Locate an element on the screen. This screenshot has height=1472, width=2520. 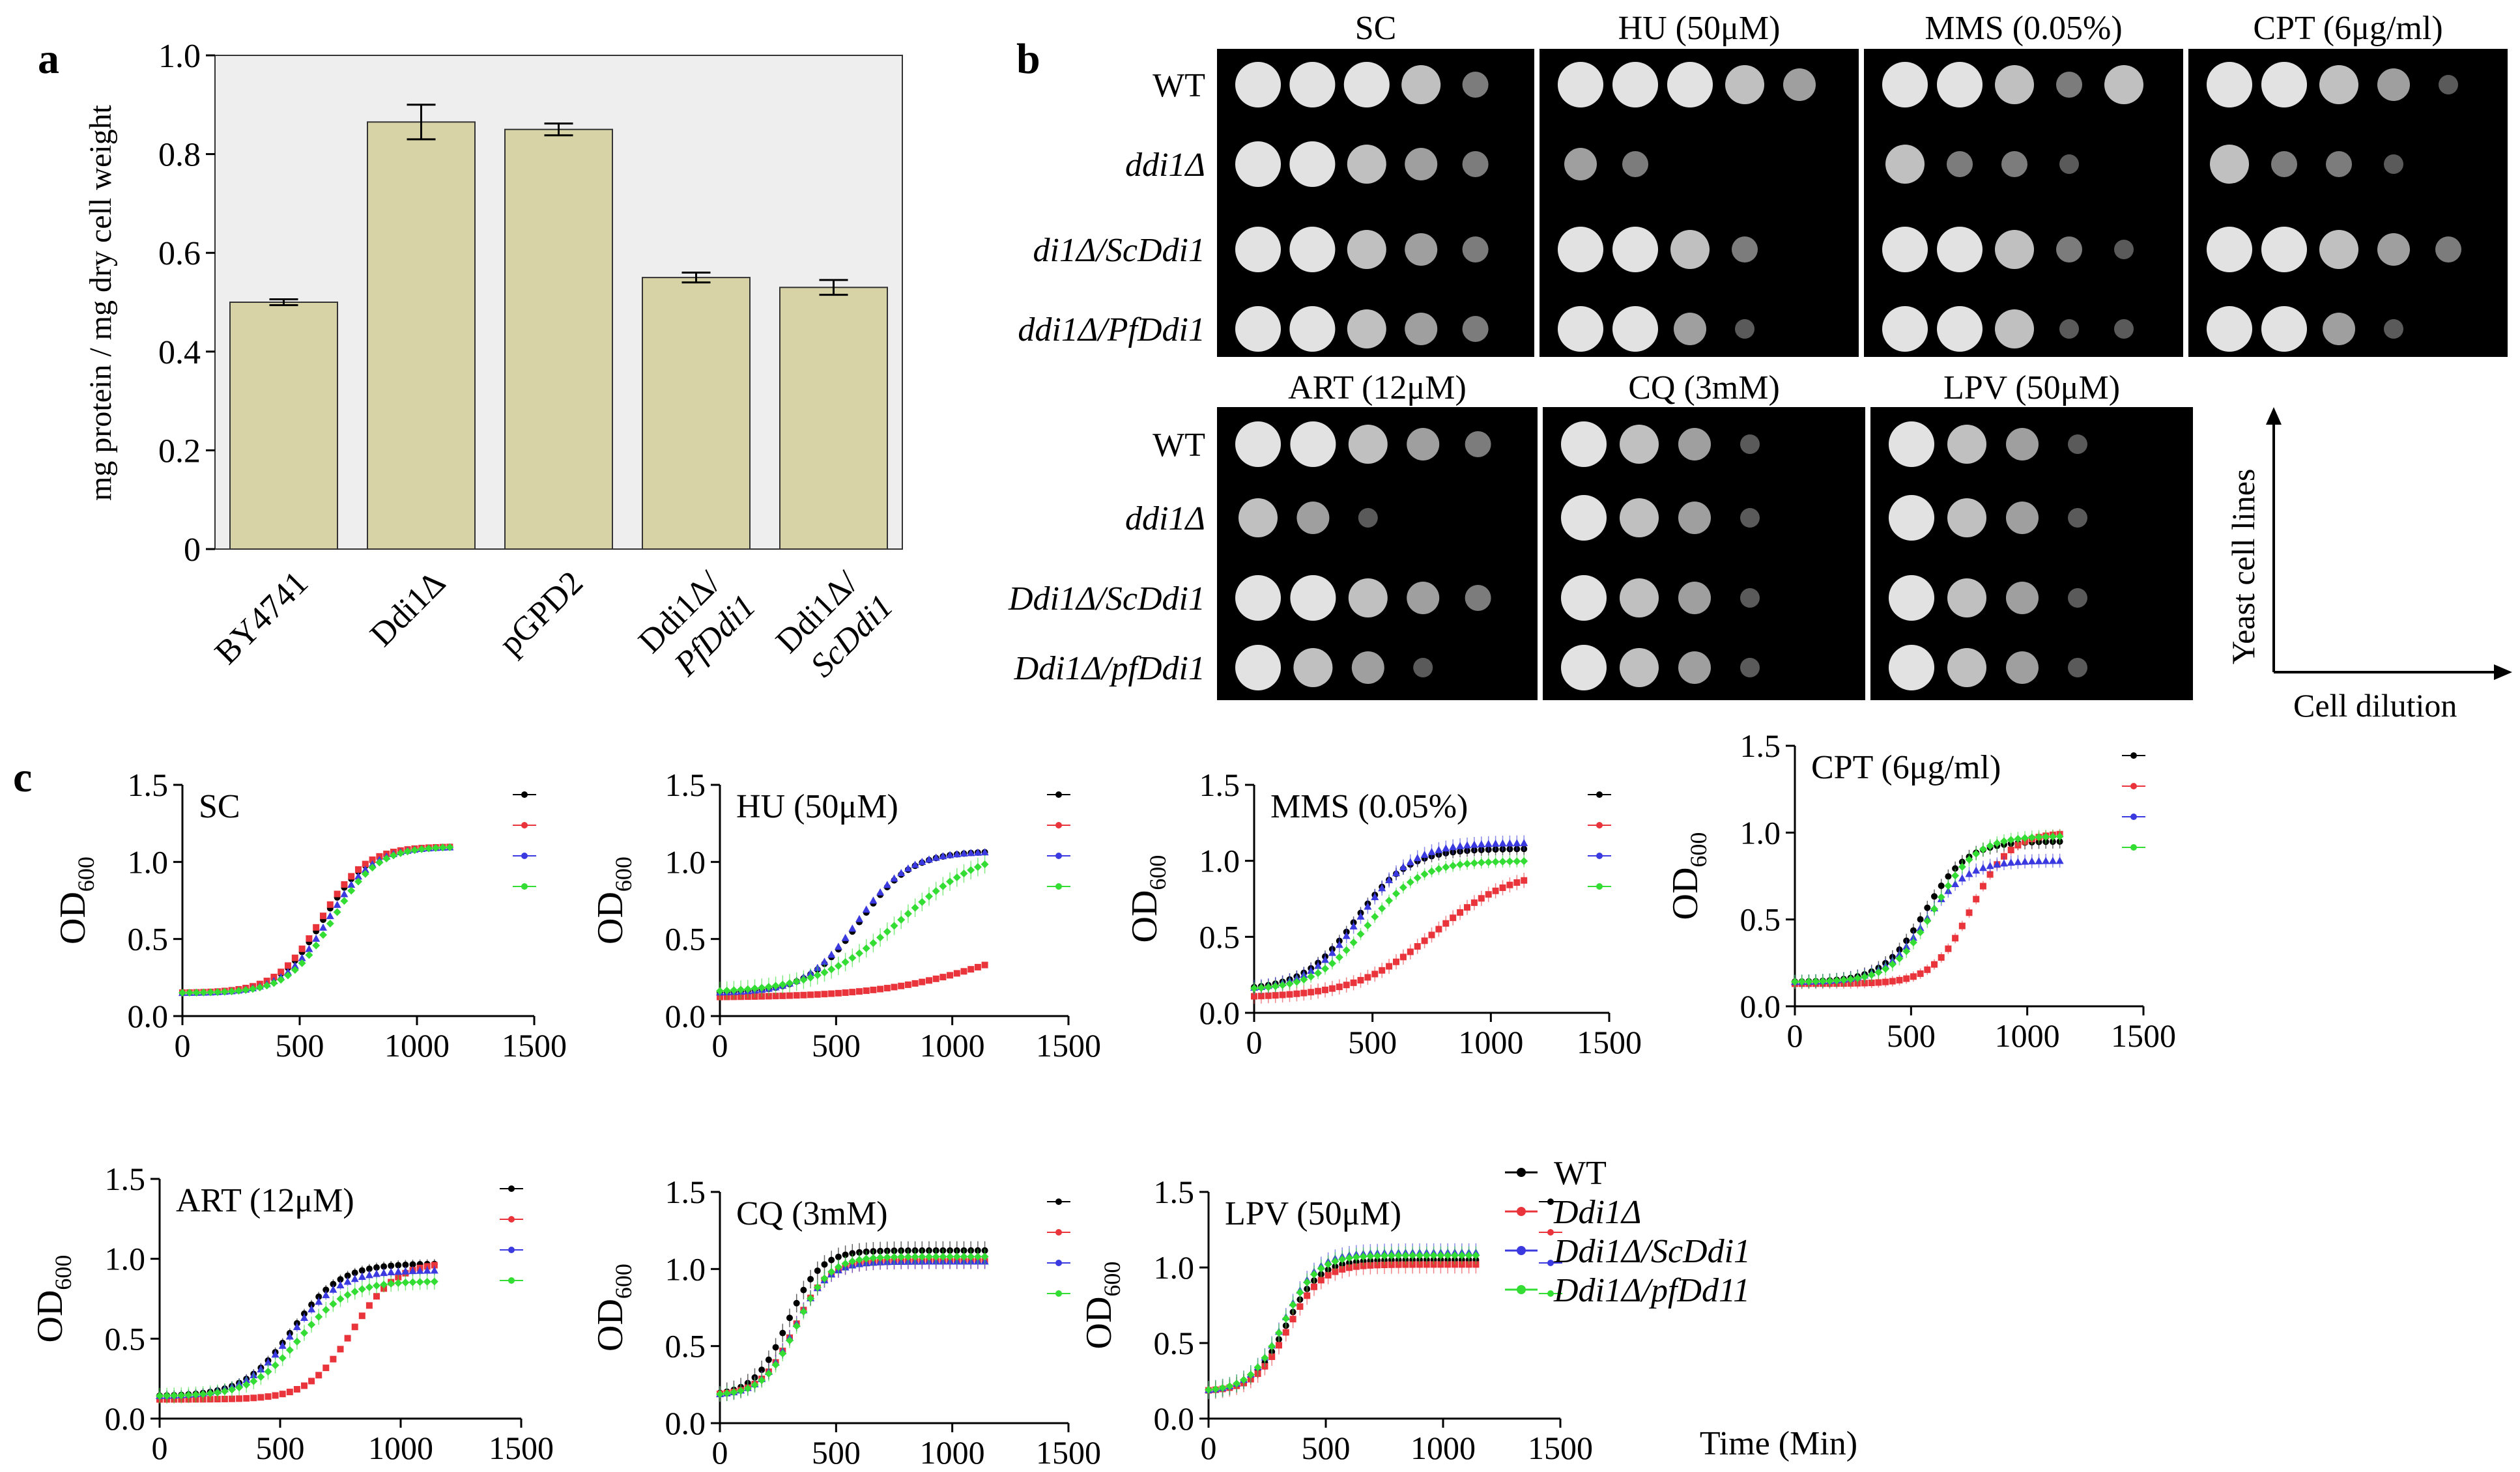
growth-subplot-title: CPT (6μg/ml) is located at coordinates (1906, 767).